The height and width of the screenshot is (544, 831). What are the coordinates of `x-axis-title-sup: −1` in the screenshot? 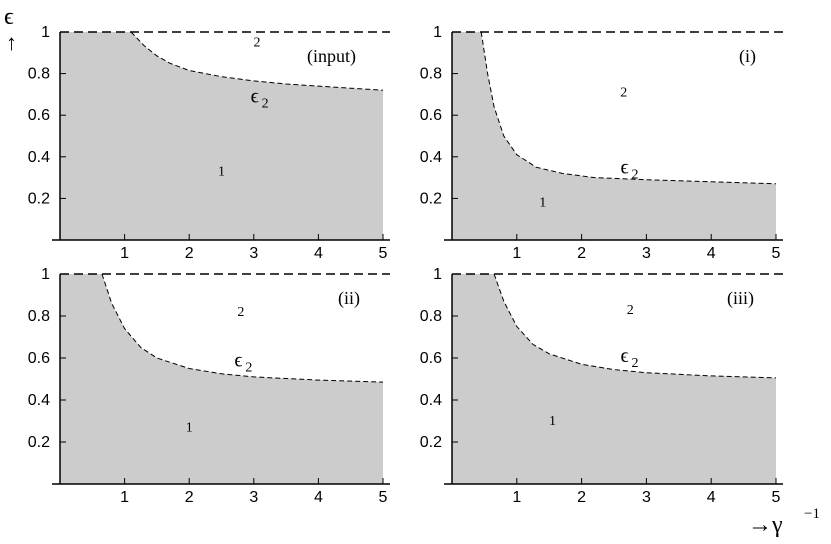 It's located at (812, 514).